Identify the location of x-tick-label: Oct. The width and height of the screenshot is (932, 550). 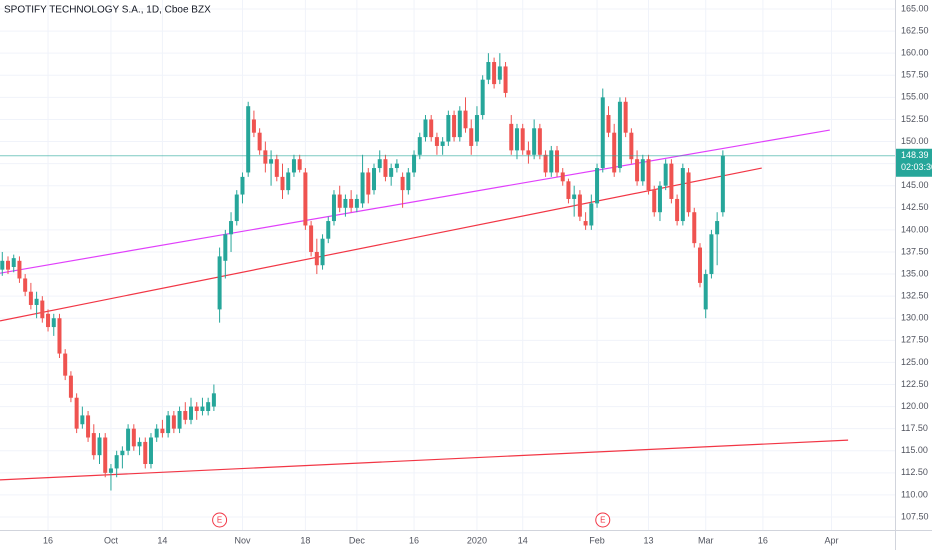
(111, 540).